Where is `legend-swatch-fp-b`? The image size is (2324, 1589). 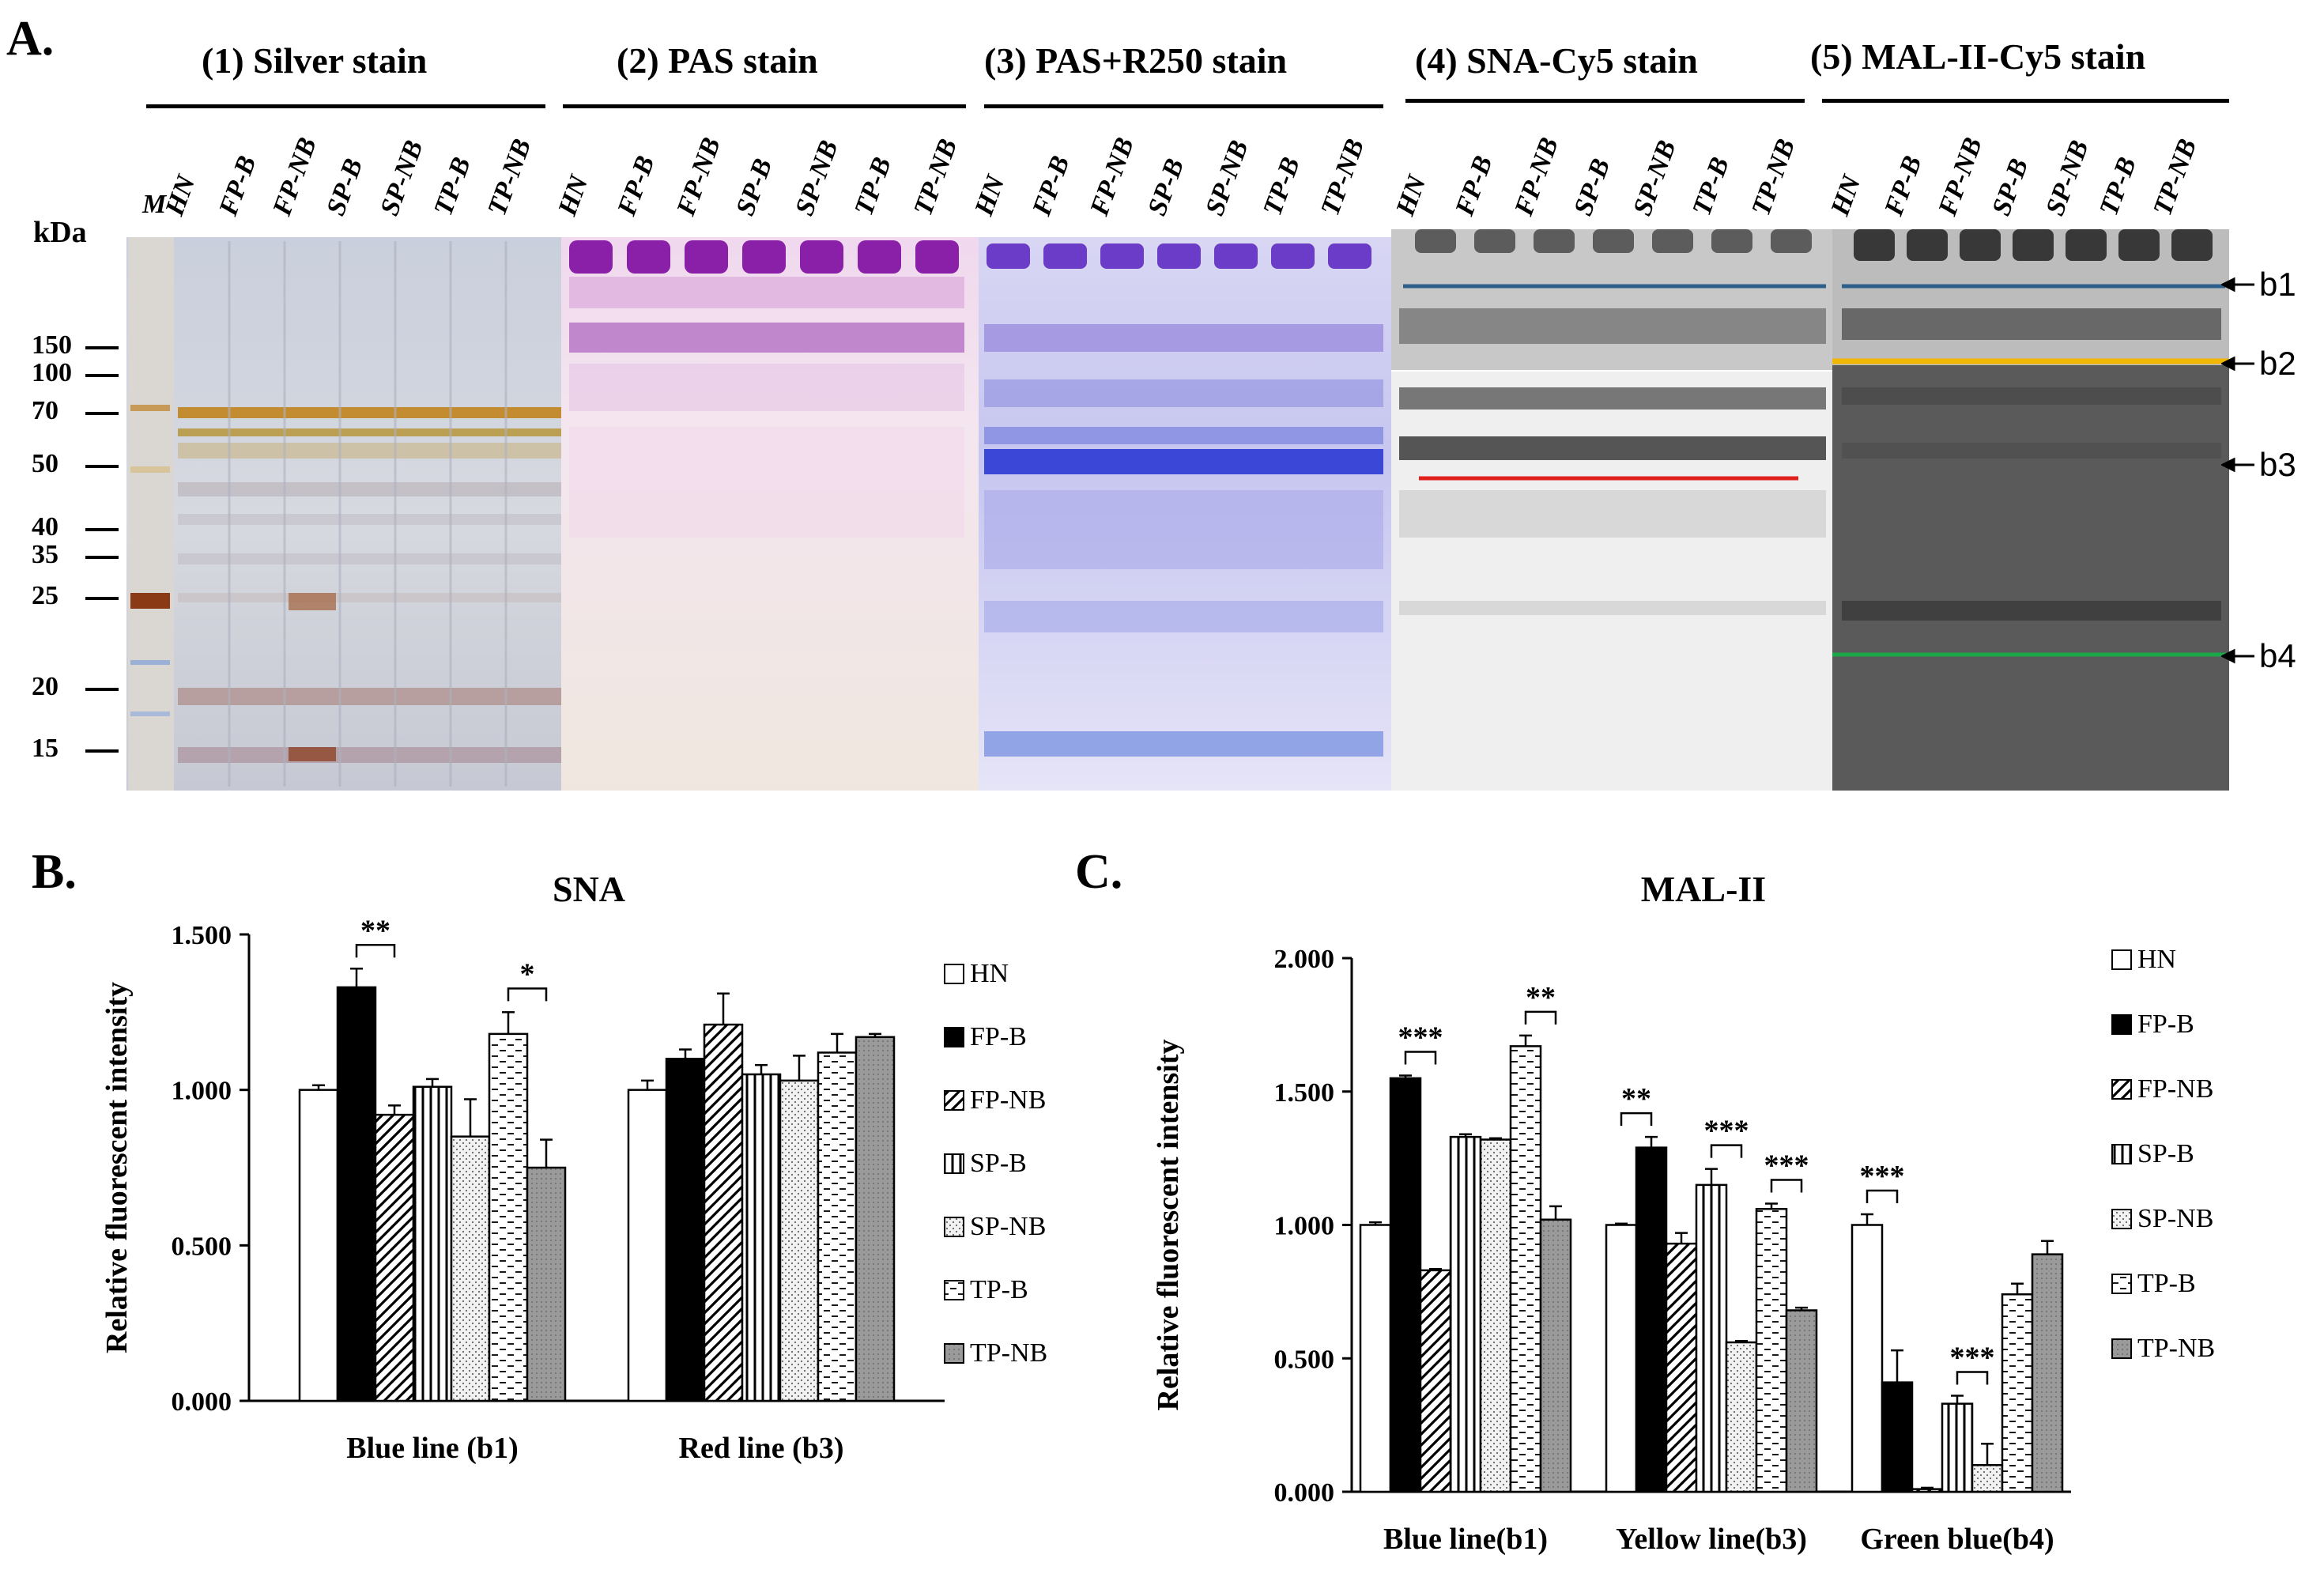
legend-swatch-fp-b is located at coordinates (954, 1037).